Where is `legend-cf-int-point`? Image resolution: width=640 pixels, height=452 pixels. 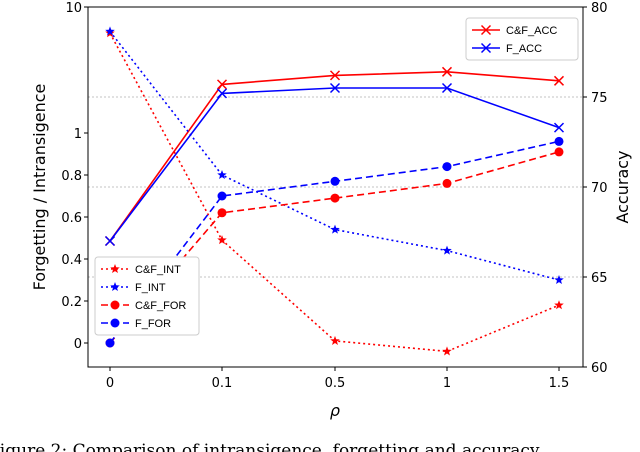 legend-cf-int-point is located at coordinates (115, 269).